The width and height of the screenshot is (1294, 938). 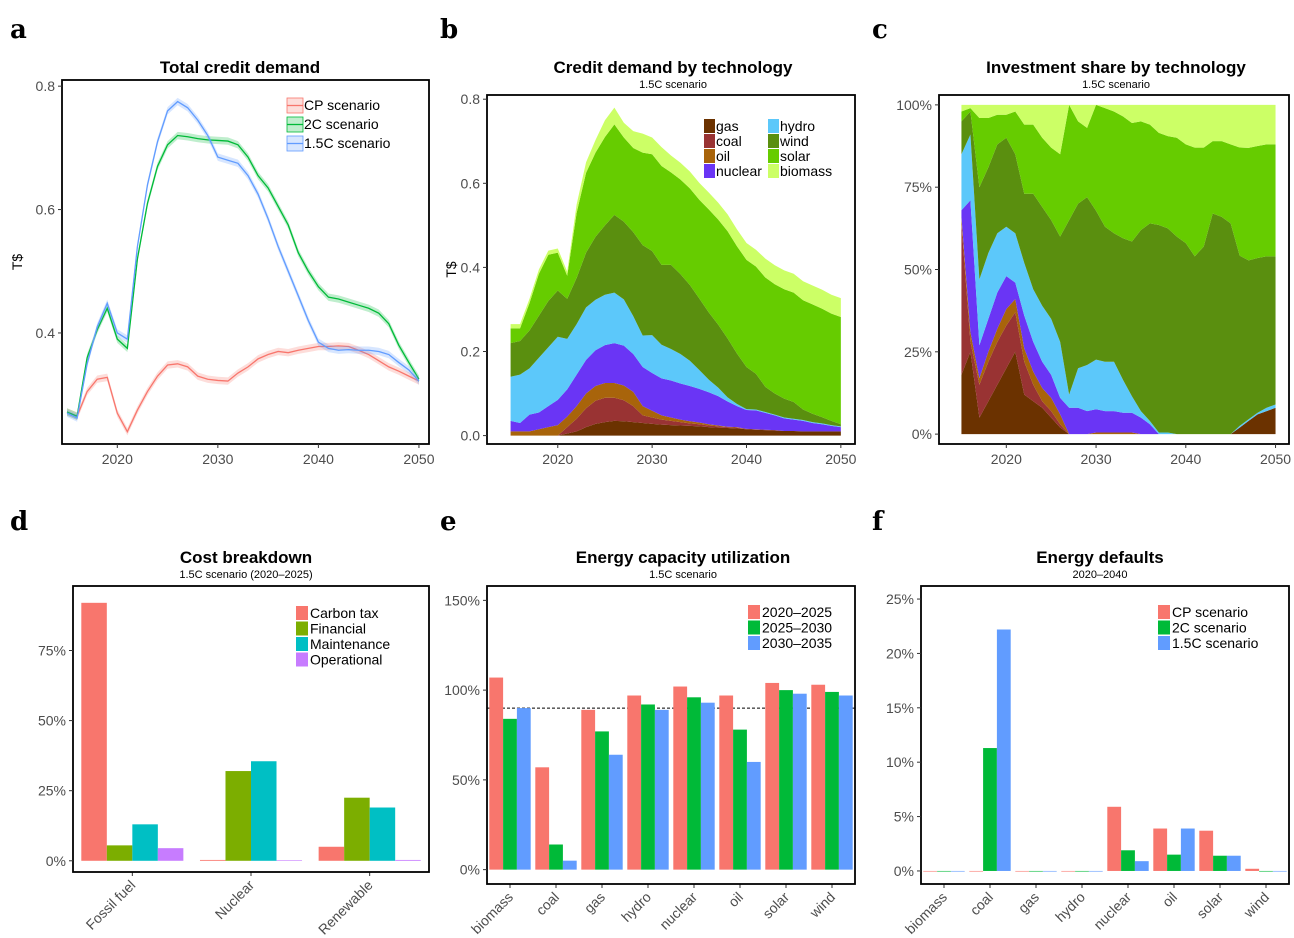 What do you see at coordinates (1215, 643) in the screenshot?
I see `legend-label: 1.5C scenario` at bounding box center [1215, 643].